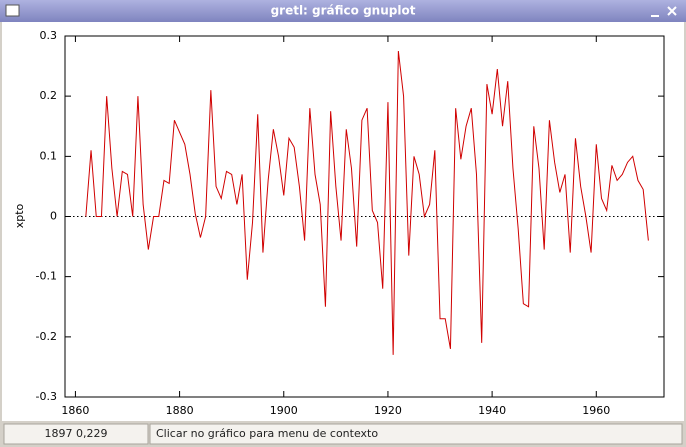 The width and height of the screenshot is (686, 447). Describe the element at coordinates (416, 434) in the screenshot. I see `status-field` at that location.